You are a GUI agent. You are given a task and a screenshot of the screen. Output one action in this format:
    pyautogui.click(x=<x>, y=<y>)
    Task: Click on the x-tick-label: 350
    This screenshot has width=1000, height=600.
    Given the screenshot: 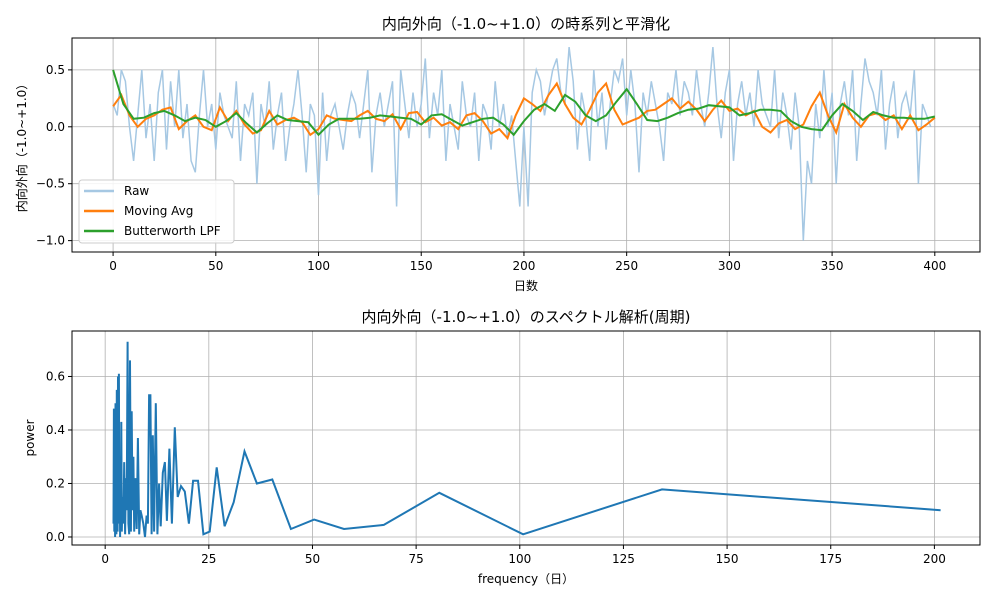 What is the action you would take?
    pyautogui.click(x=832, y=266)
    